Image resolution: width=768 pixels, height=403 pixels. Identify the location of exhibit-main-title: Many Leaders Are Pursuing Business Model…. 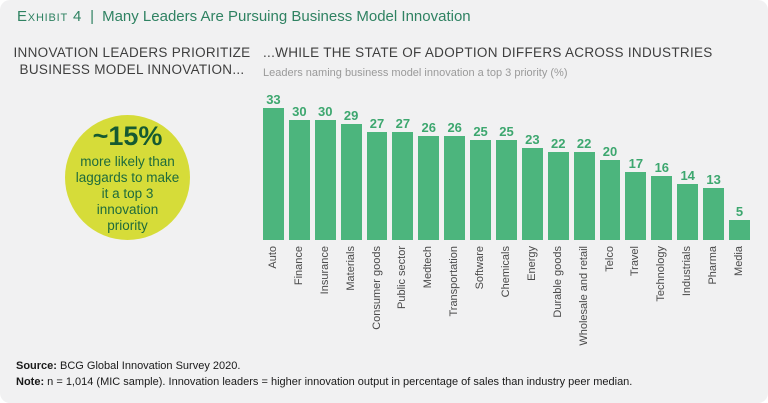
(286, 16).